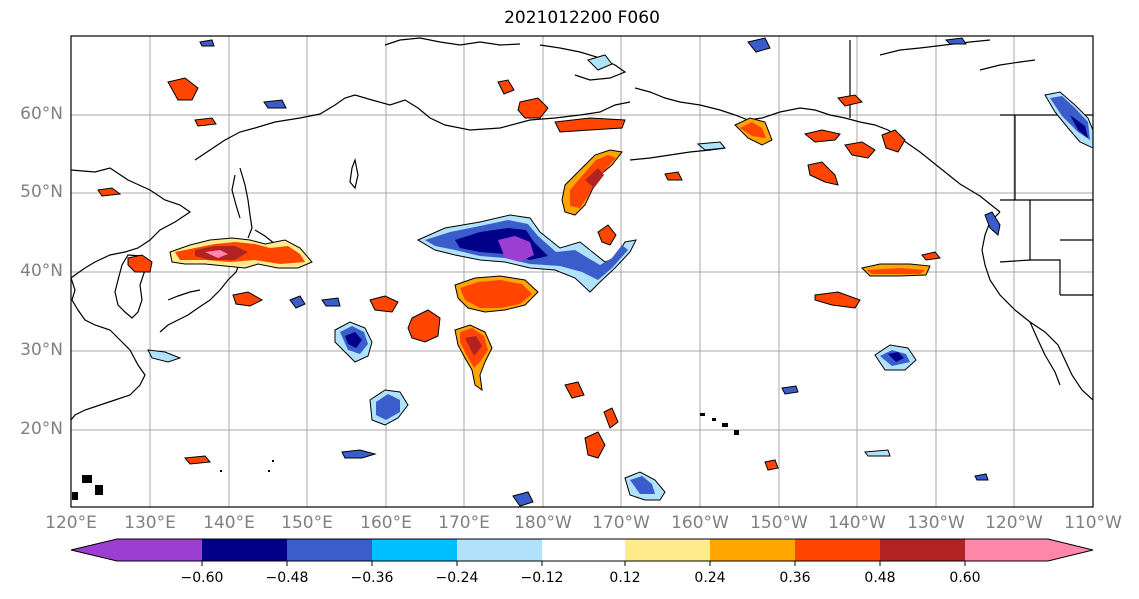 This screenshot has height=599, width=1139. I want to click on lon-label-180w: 180°W, so click(543, 523).